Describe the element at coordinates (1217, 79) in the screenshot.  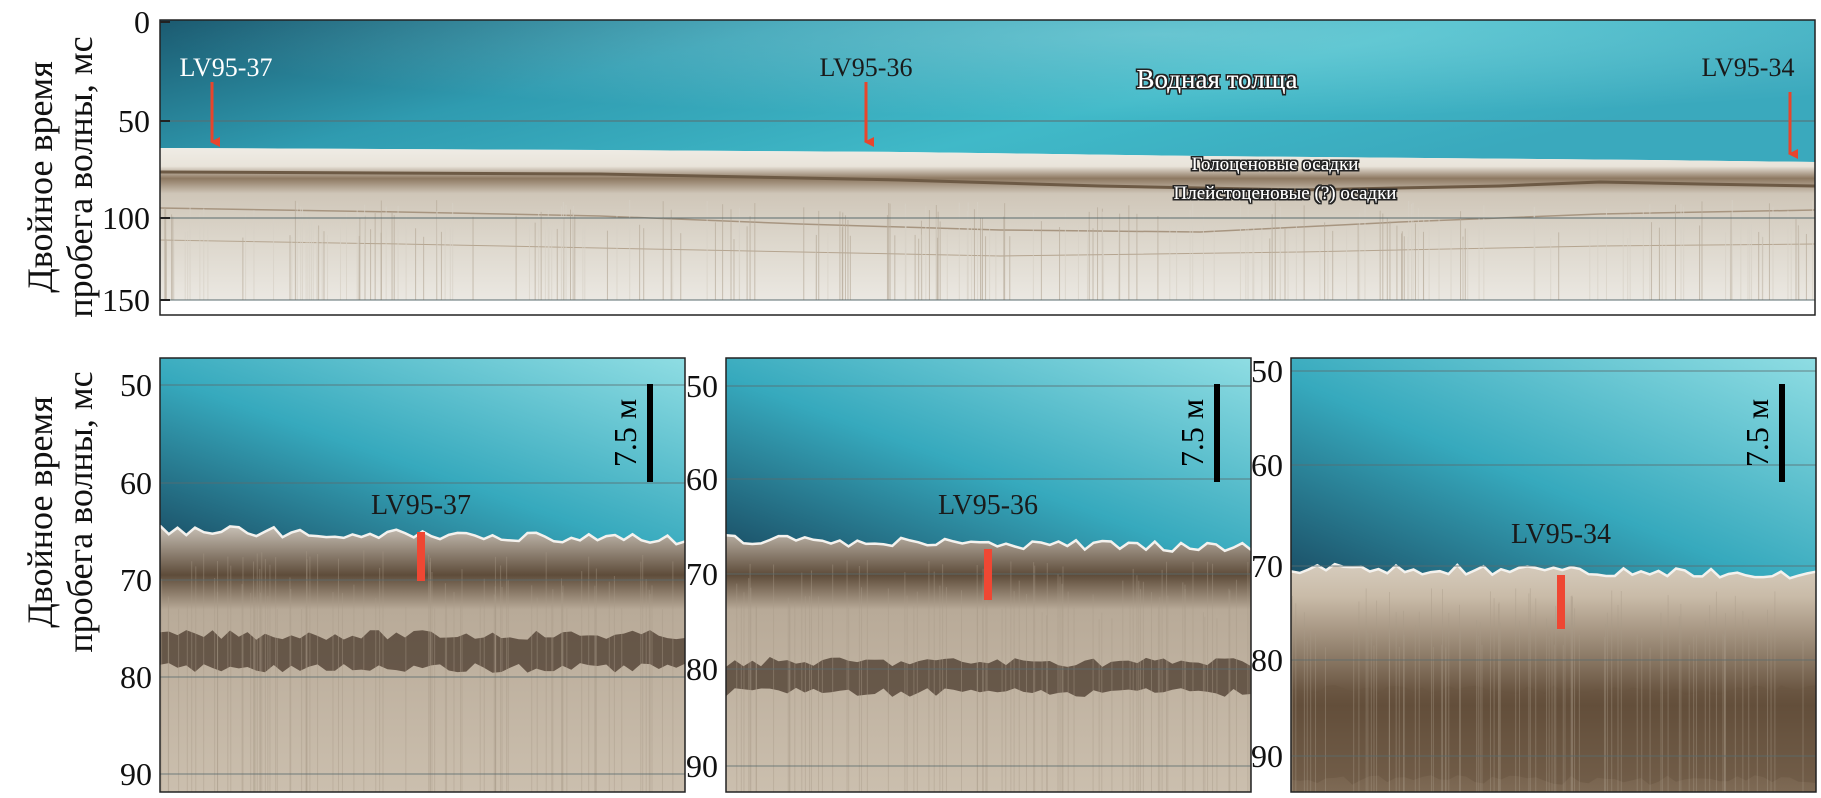
I see `water-column-label: Водная толща` at that location.